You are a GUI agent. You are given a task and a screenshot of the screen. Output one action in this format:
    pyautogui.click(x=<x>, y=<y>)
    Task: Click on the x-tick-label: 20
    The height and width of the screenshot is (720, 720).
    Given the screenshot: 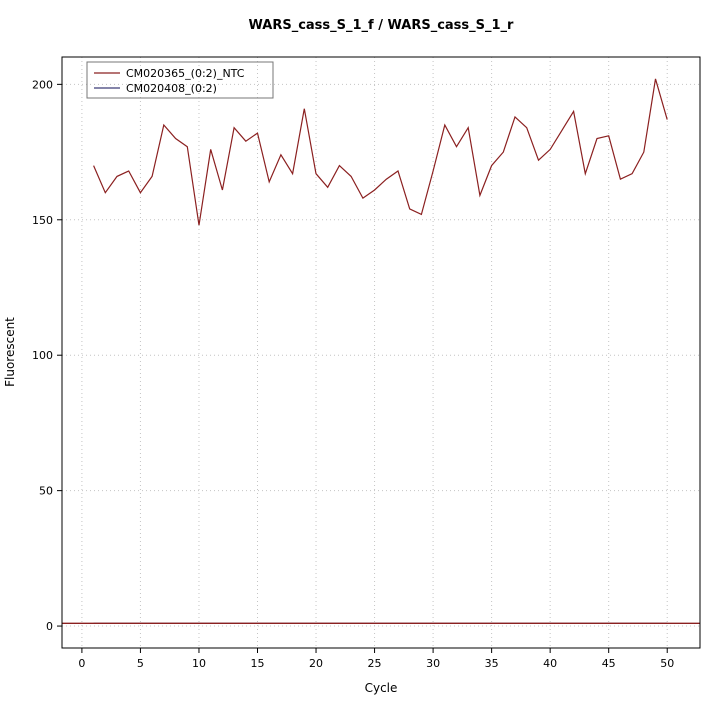 What is the action you would take?
    pyautogui.click(x=316, y=663)
    